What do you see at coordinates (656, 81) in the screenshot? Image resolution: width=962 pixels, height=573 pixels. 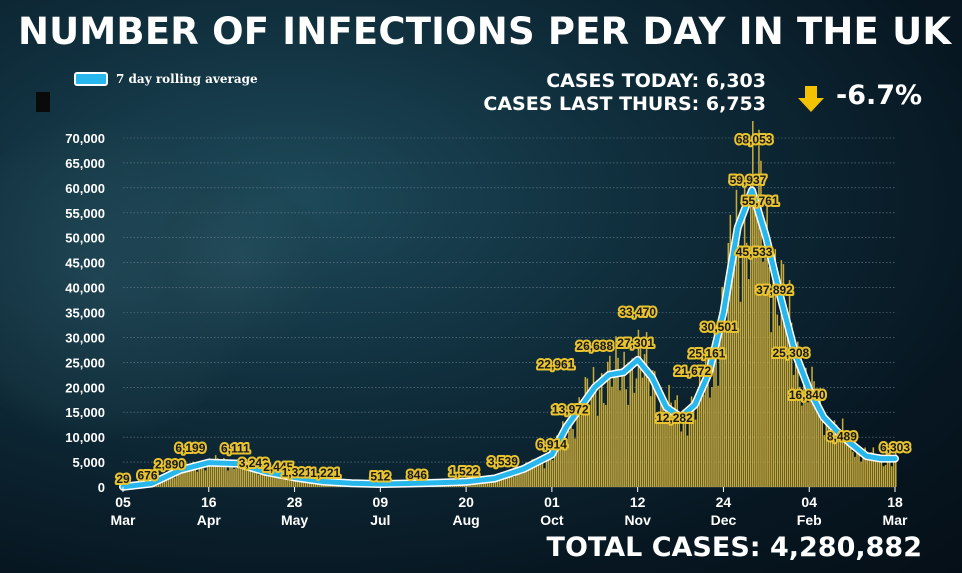 I see `cases-today: CASES TODAY: 6,303` at bounding box center [656, 81].